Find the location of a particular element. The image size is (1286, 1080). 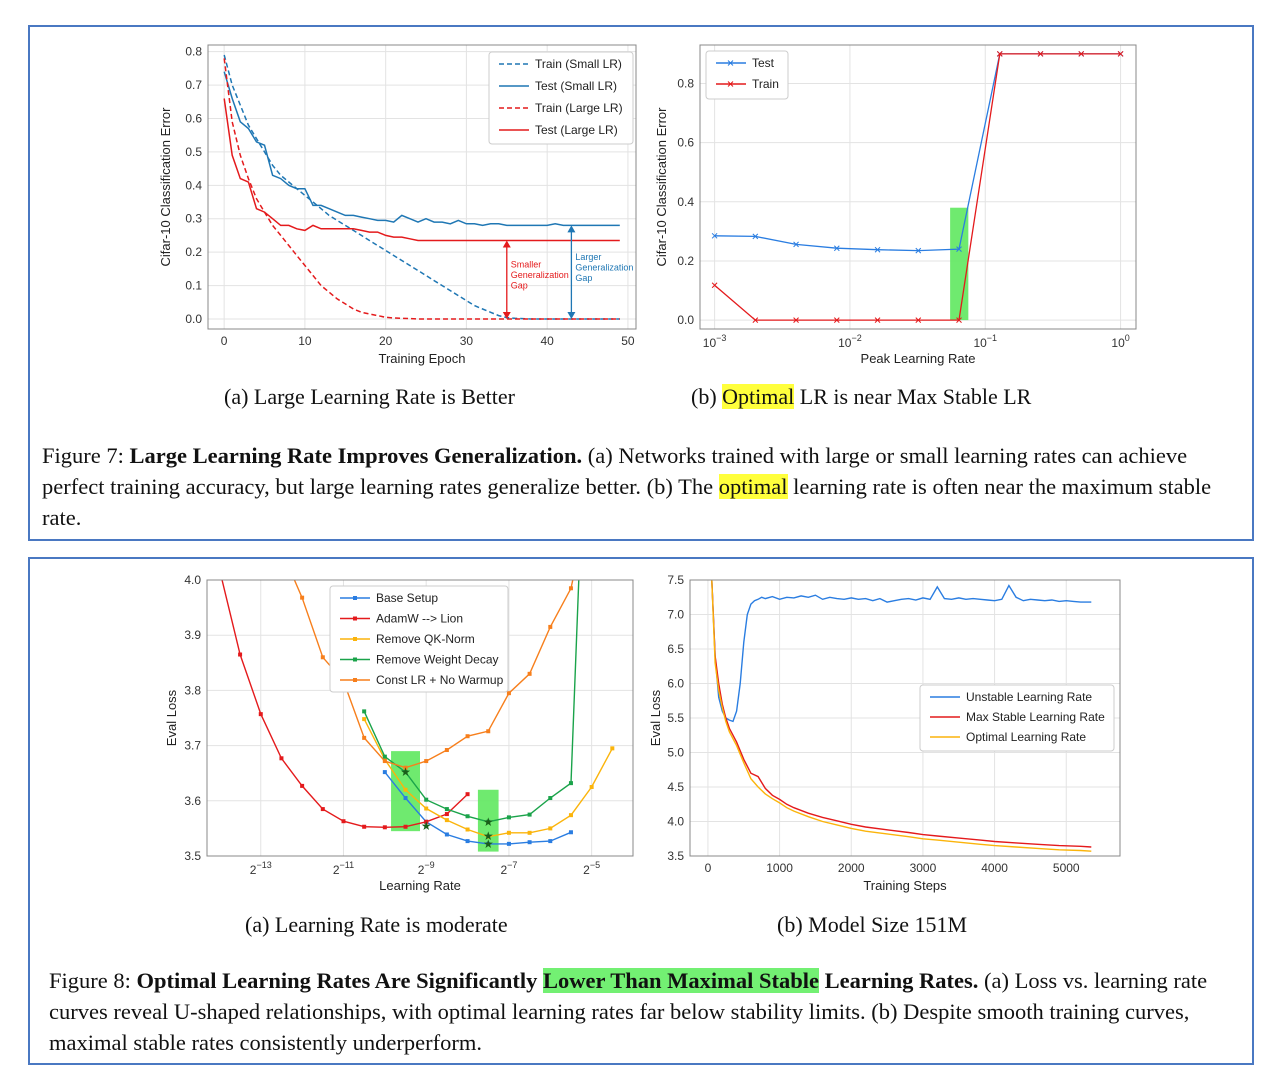

subcaption-8b: (b) Model Size 151M is located at coordinates (872, 924).